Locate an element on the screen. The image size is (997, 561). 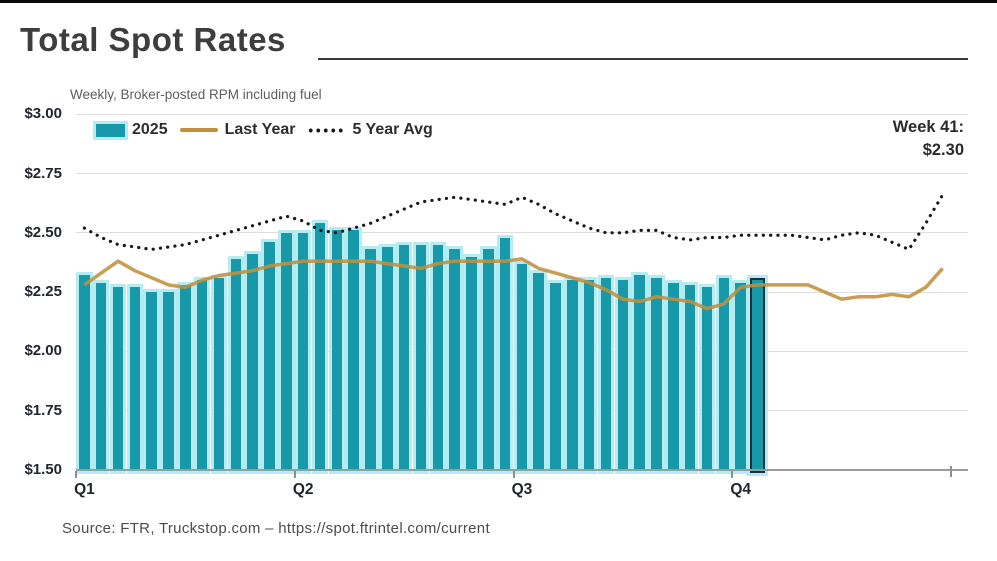
y-axis-label: $2.50 is located at coordinates (43, 232).